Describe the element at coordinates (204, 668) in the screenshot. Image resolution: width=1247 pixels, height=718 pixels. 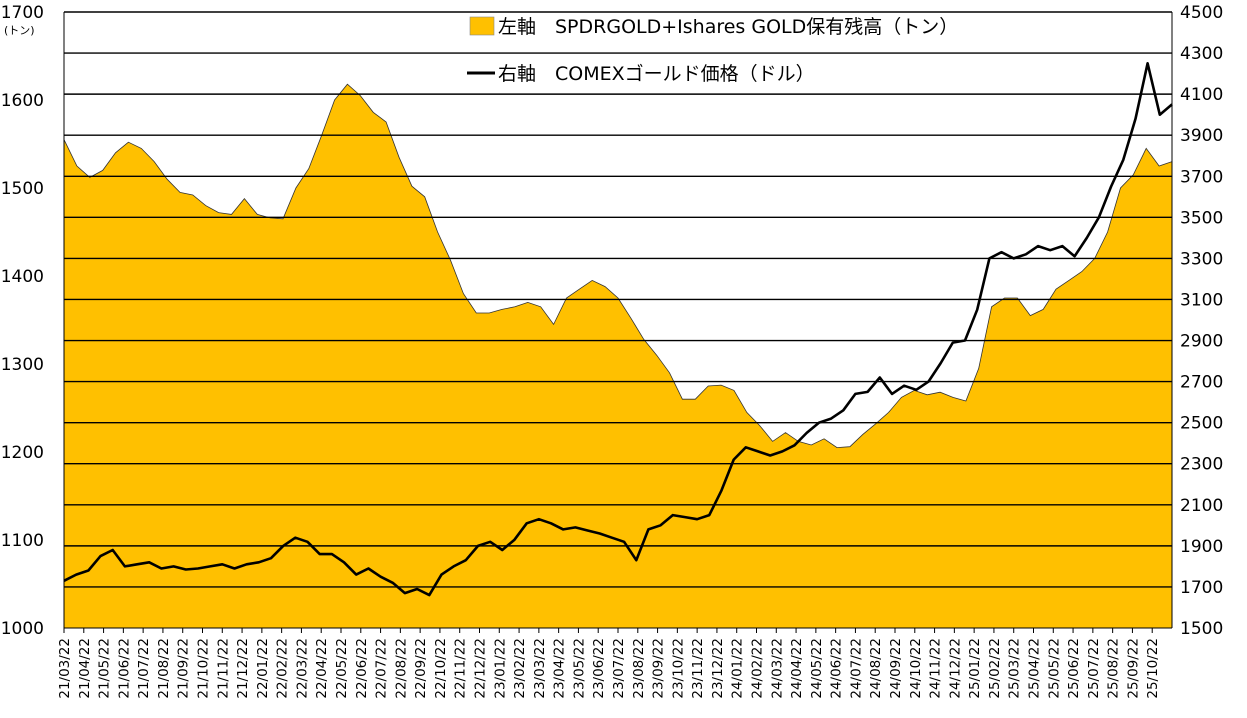
I see `x-tick-label: 21/10/22` at that location.